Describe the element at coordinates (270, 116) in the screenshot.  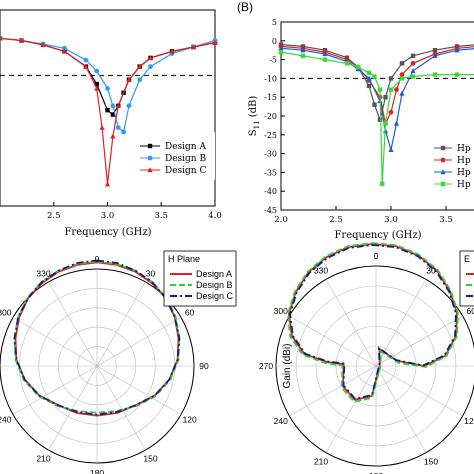
I see `y-tick-label: -20` at that location.